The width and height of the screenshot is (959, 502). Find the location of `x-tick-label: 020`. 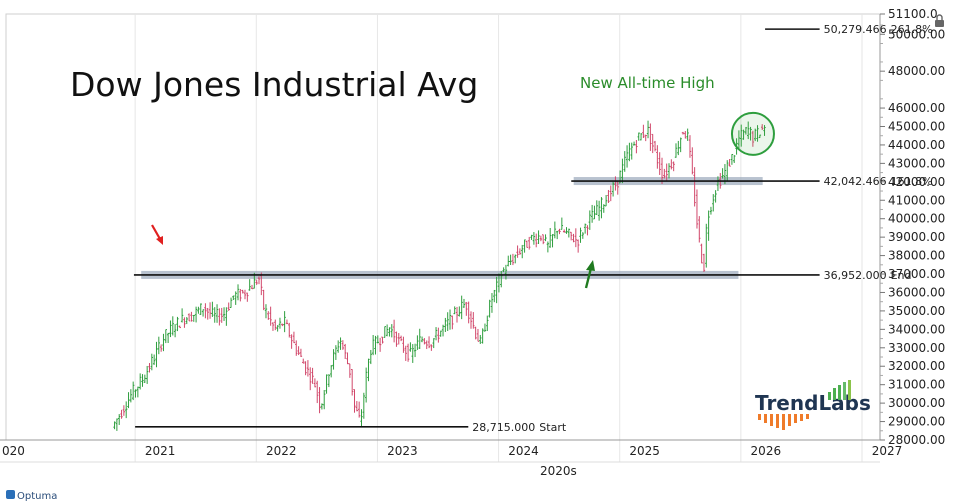

x-tick-label: 020 is located at coordinates (13, 451).